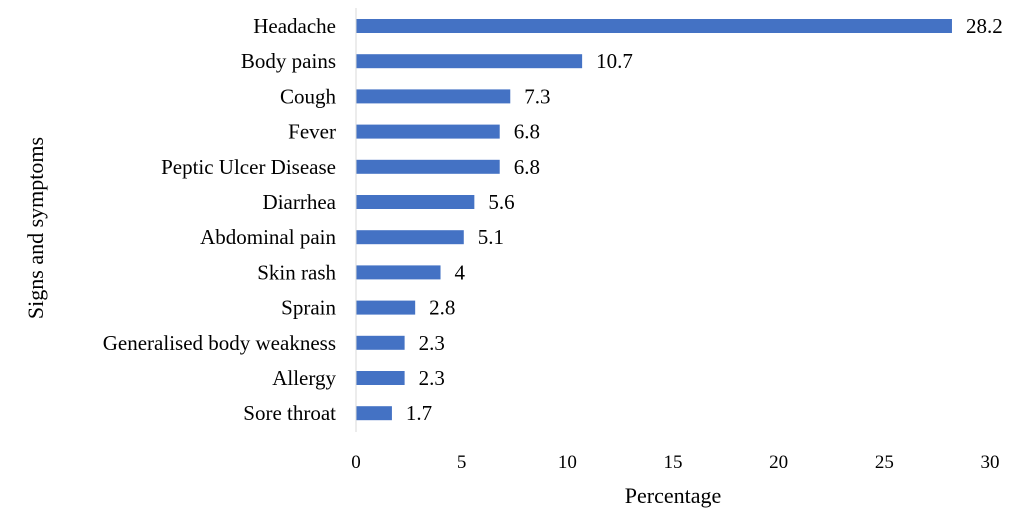 This screenshot has width=1024, height=518. I want to click on x-axis-title: Percentage, so click(673, 495).